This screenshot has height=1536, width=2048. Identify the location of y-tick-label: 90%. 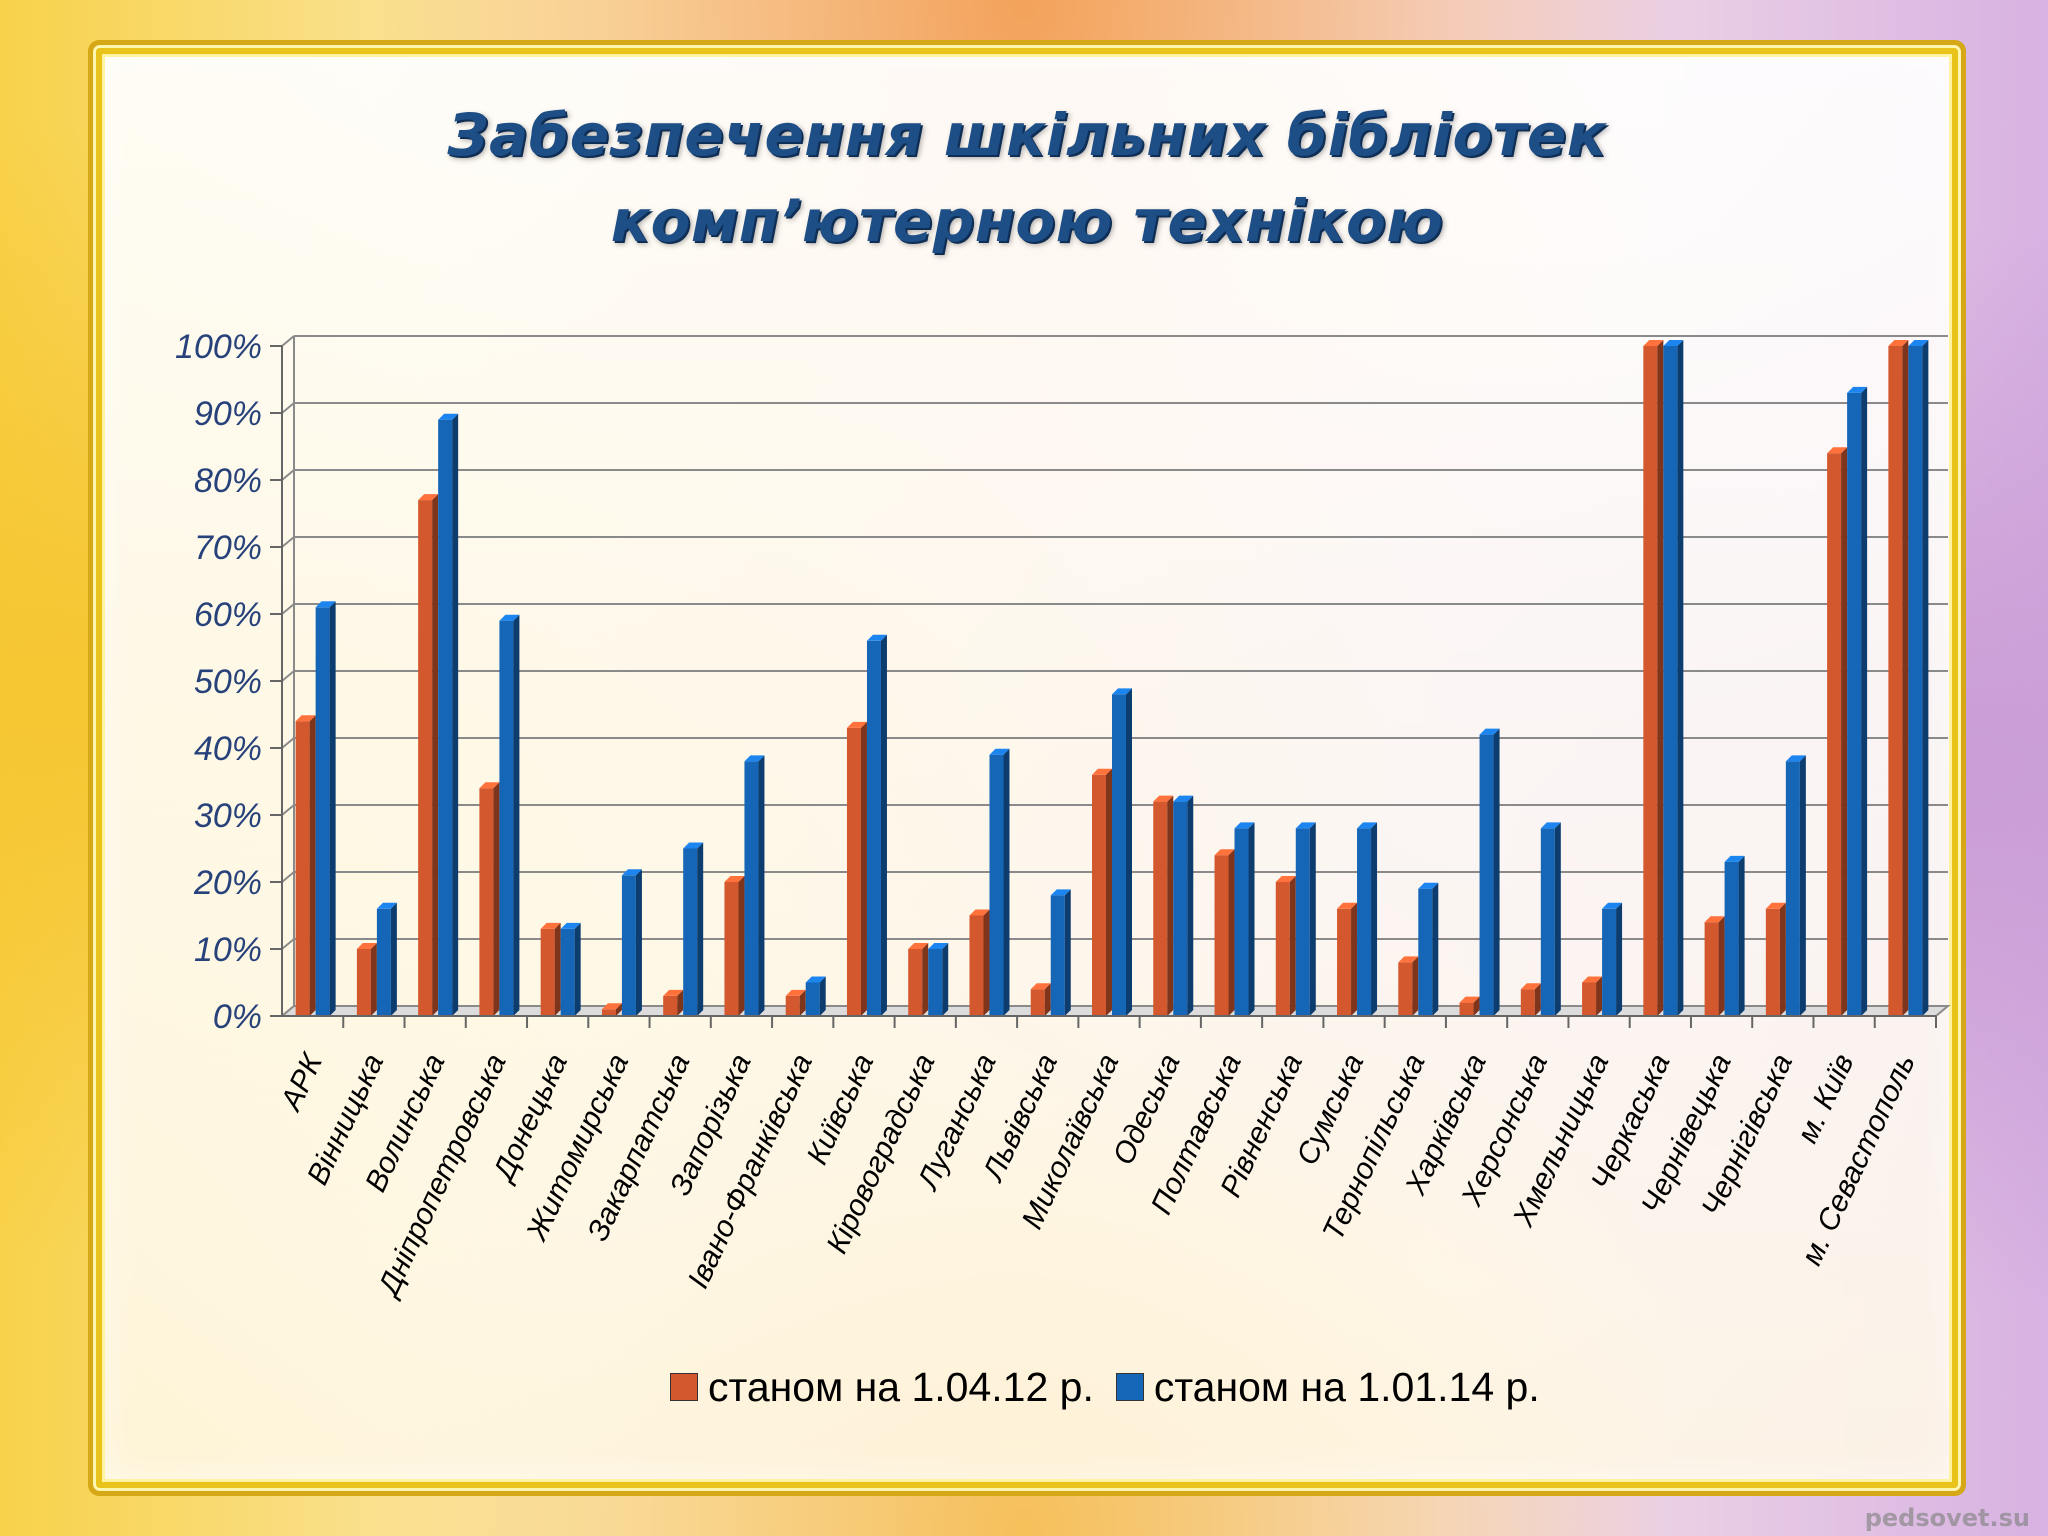
(228, 414).